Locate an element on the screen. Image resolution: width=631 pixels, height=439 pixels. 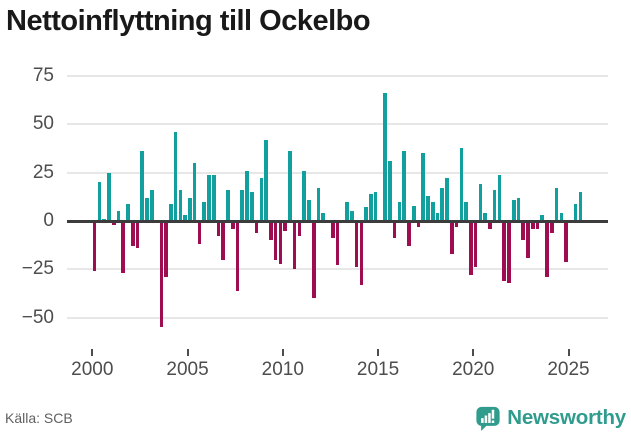
source-caption: Källa: SCB is located at coordinates (39, 418).